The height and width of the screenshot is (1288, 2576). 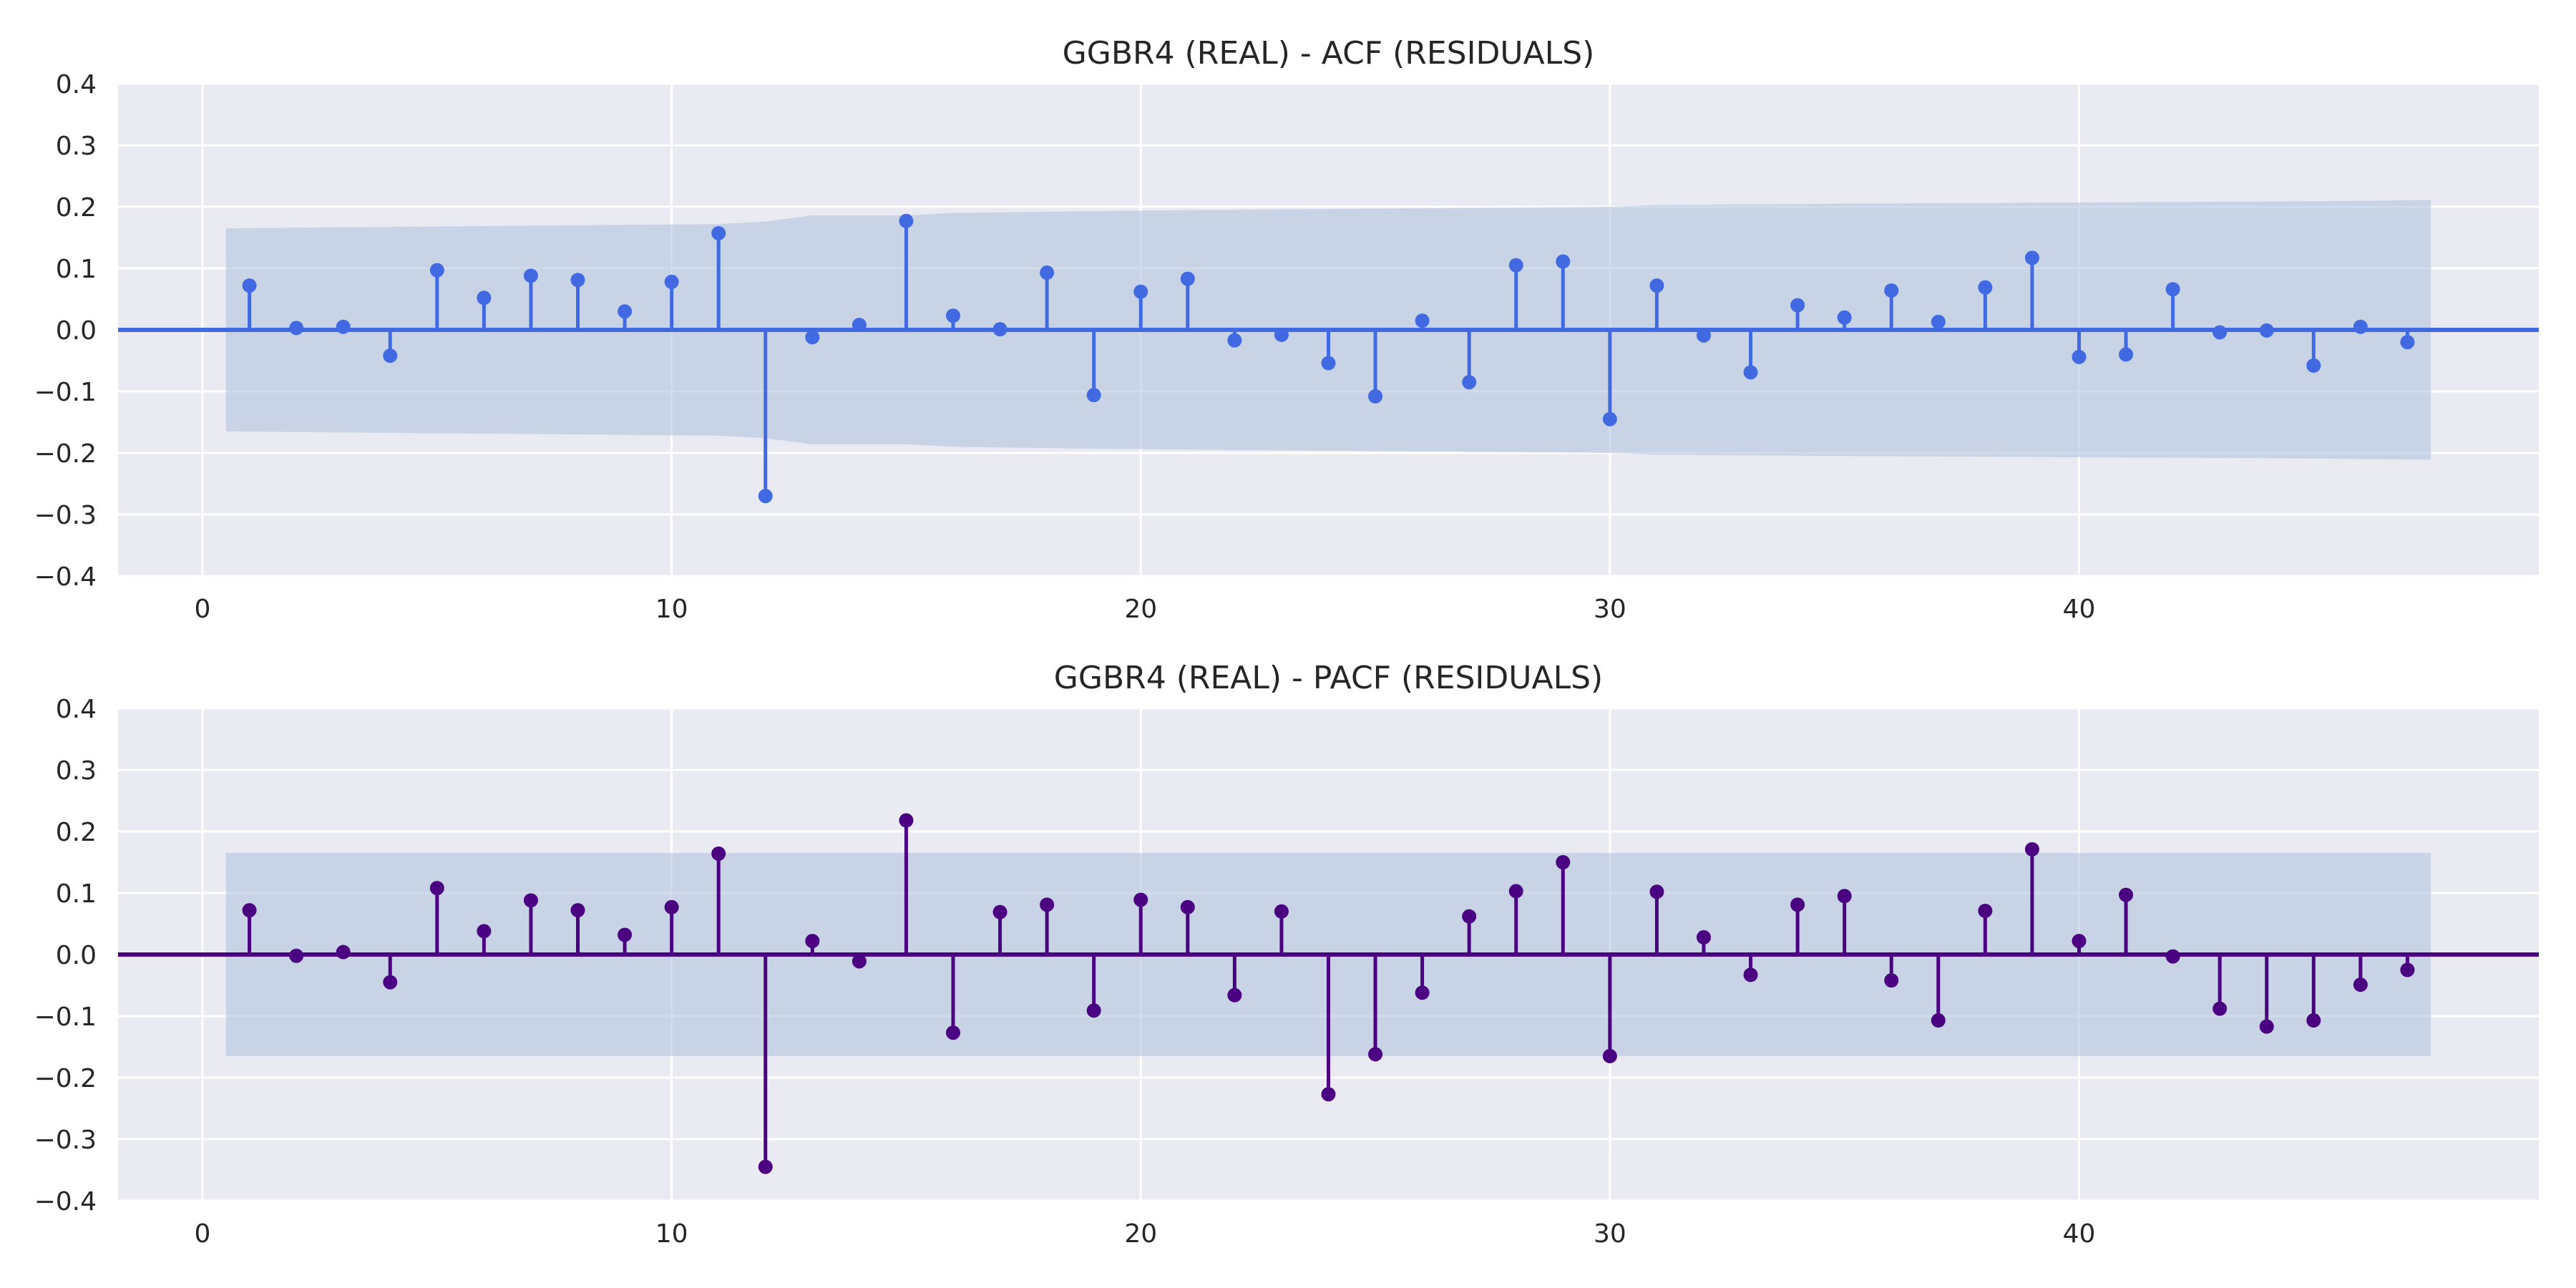 I want to click on pacf-y-tick-label: −0.3, so click(x=65, y=1140).